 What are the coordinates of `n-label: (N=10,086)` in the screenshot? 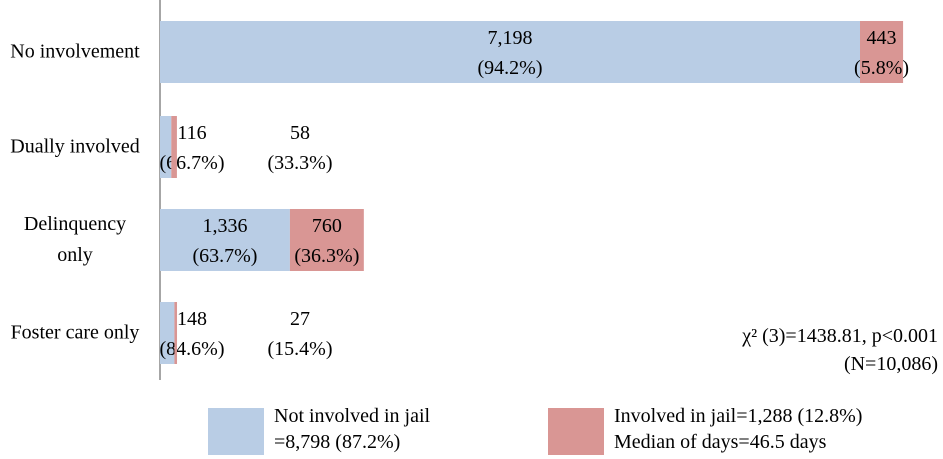 It's located at (891, 364).